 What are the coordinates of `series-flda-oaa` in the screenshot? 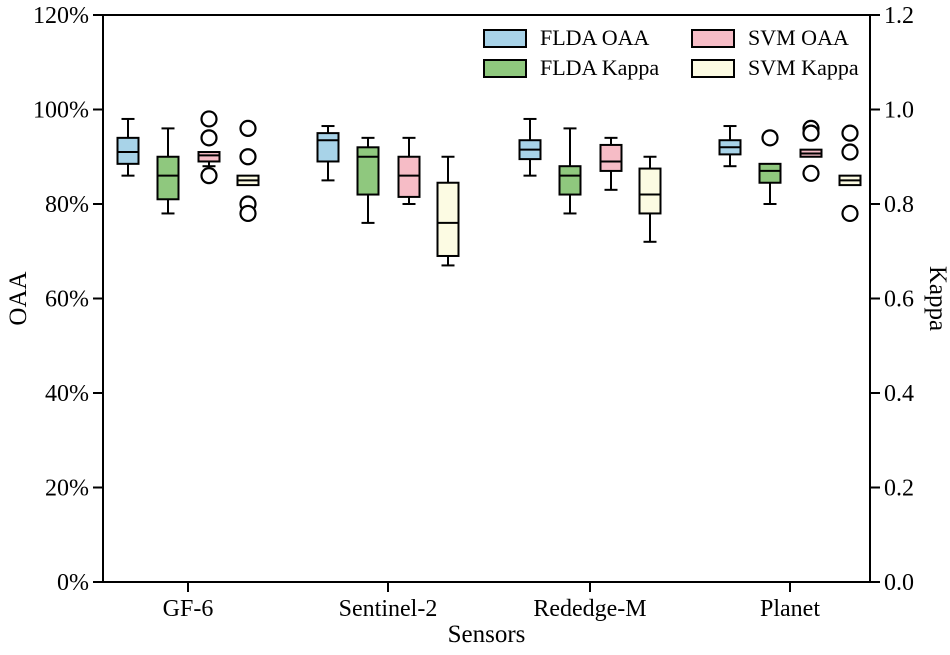 It's located at (429, 149).